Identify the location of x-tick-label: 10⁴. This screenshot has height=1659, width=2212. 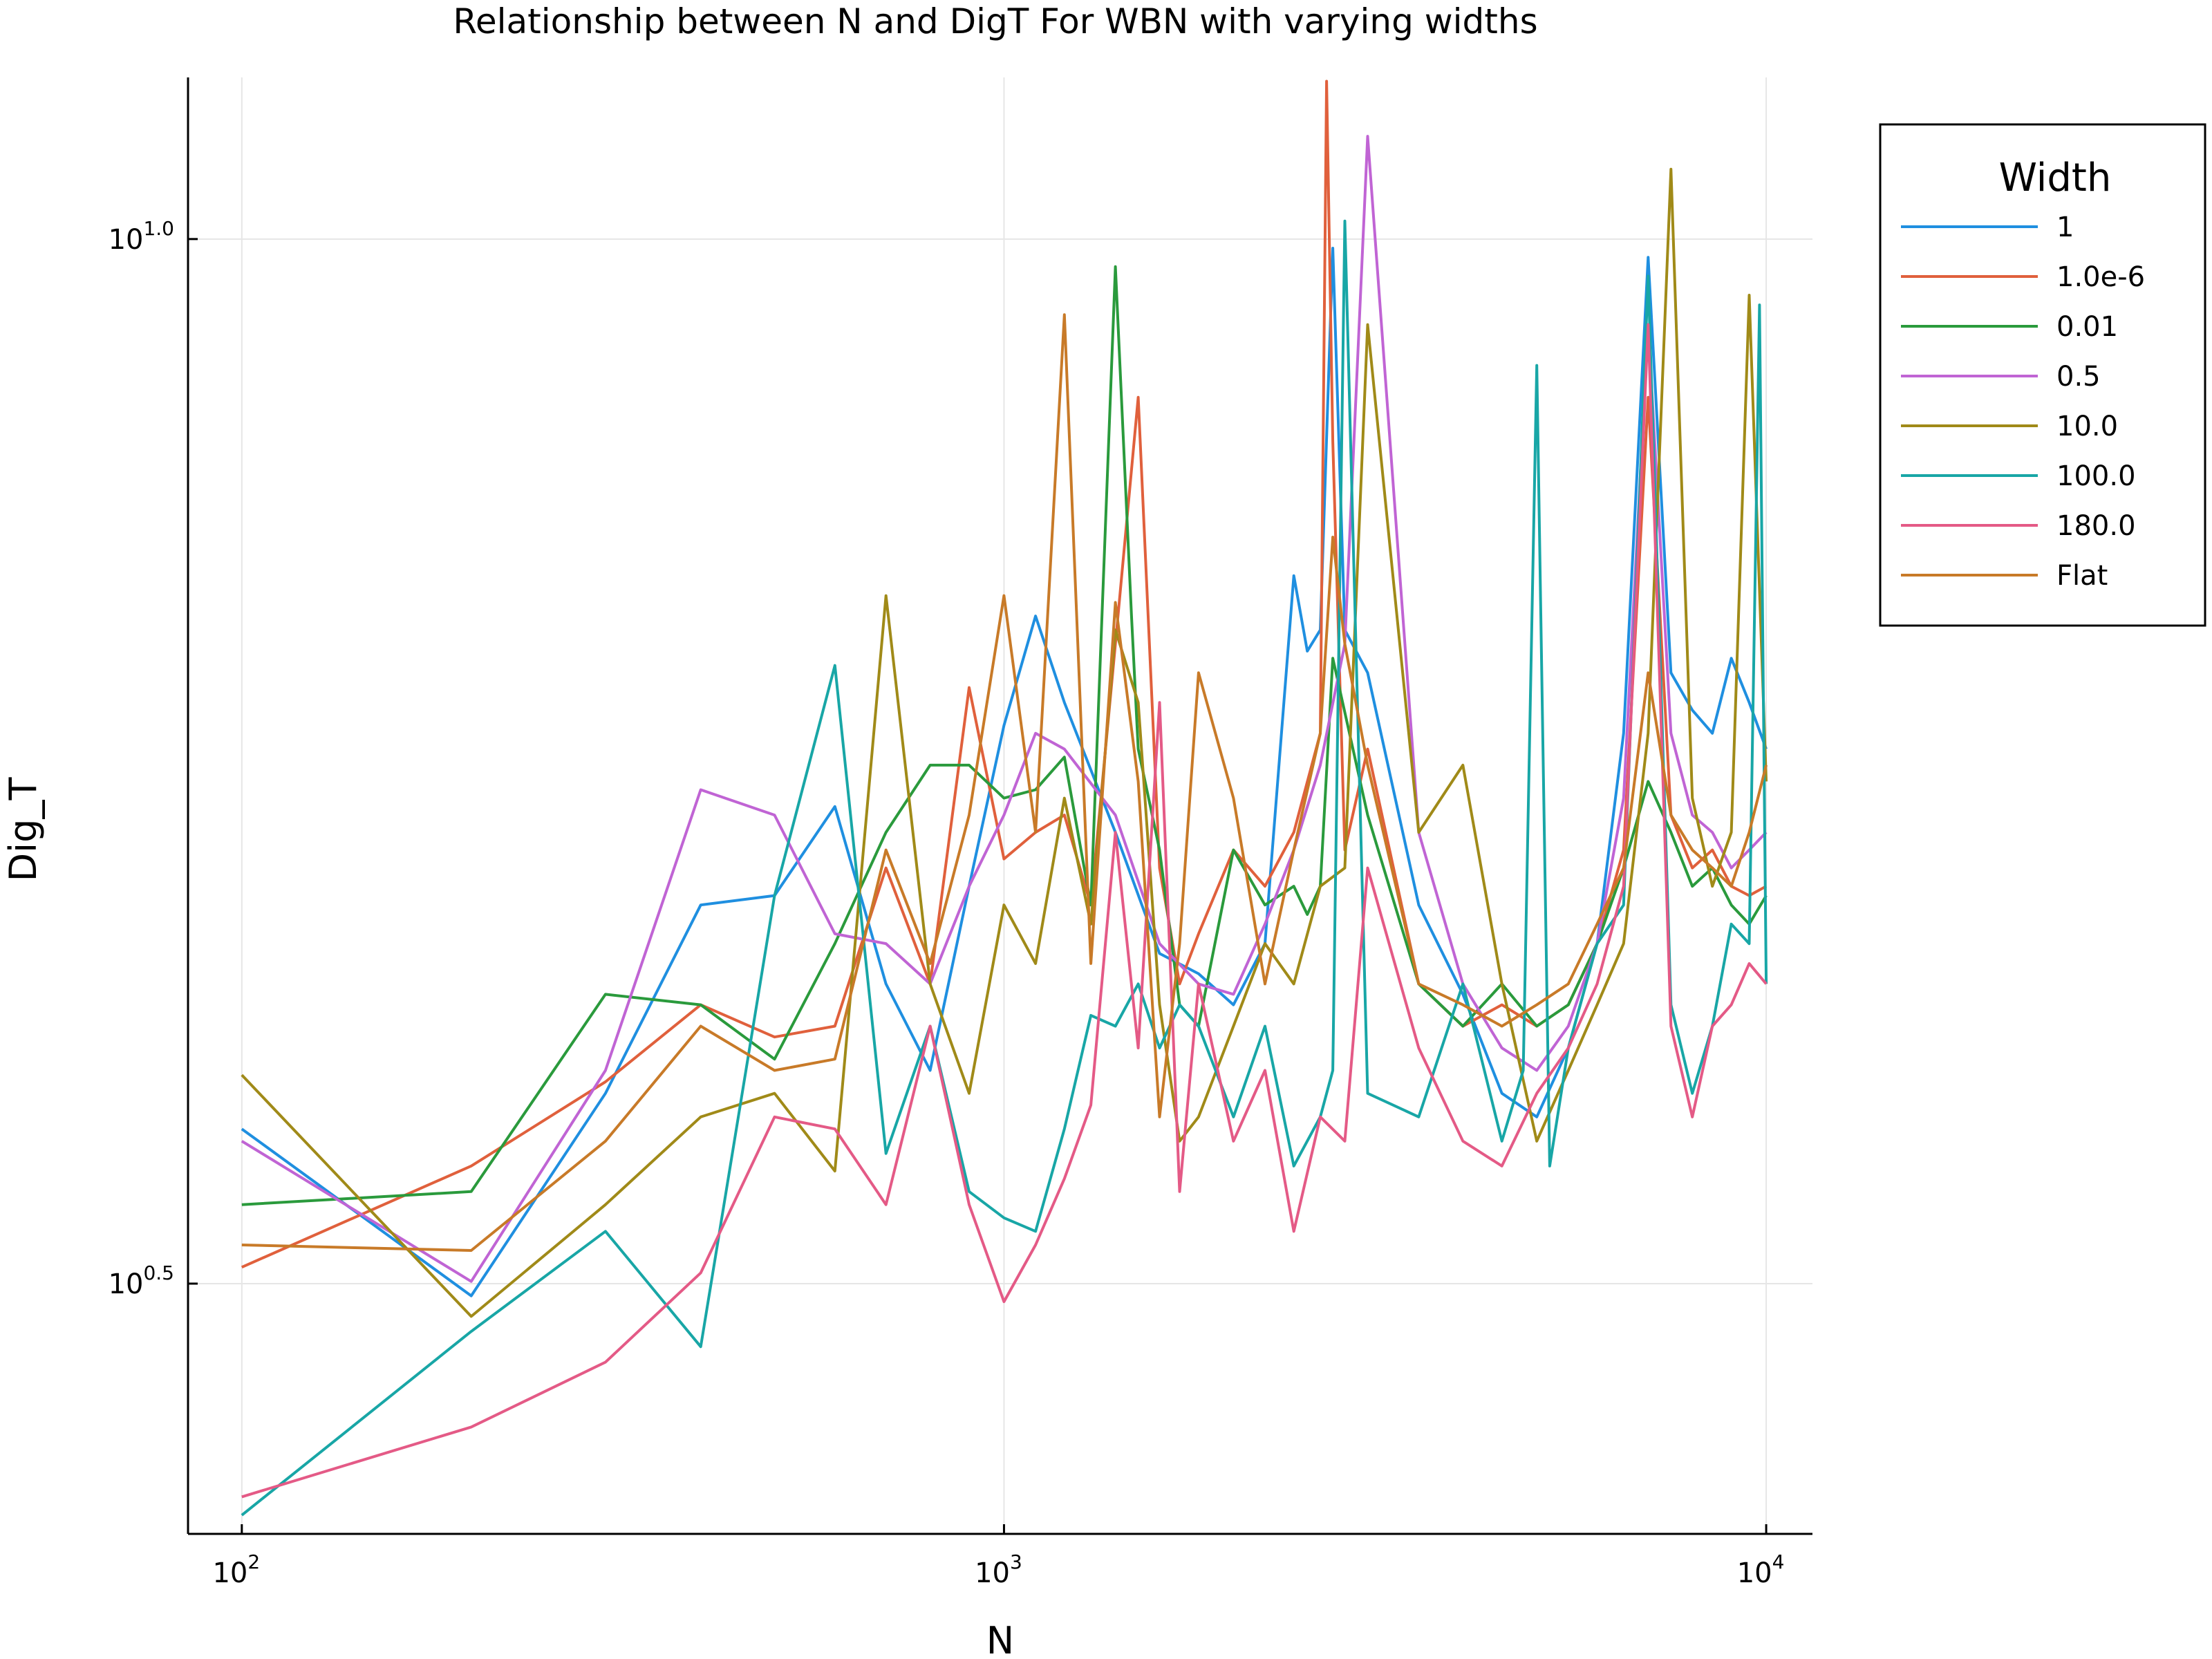
(1761, 1569).